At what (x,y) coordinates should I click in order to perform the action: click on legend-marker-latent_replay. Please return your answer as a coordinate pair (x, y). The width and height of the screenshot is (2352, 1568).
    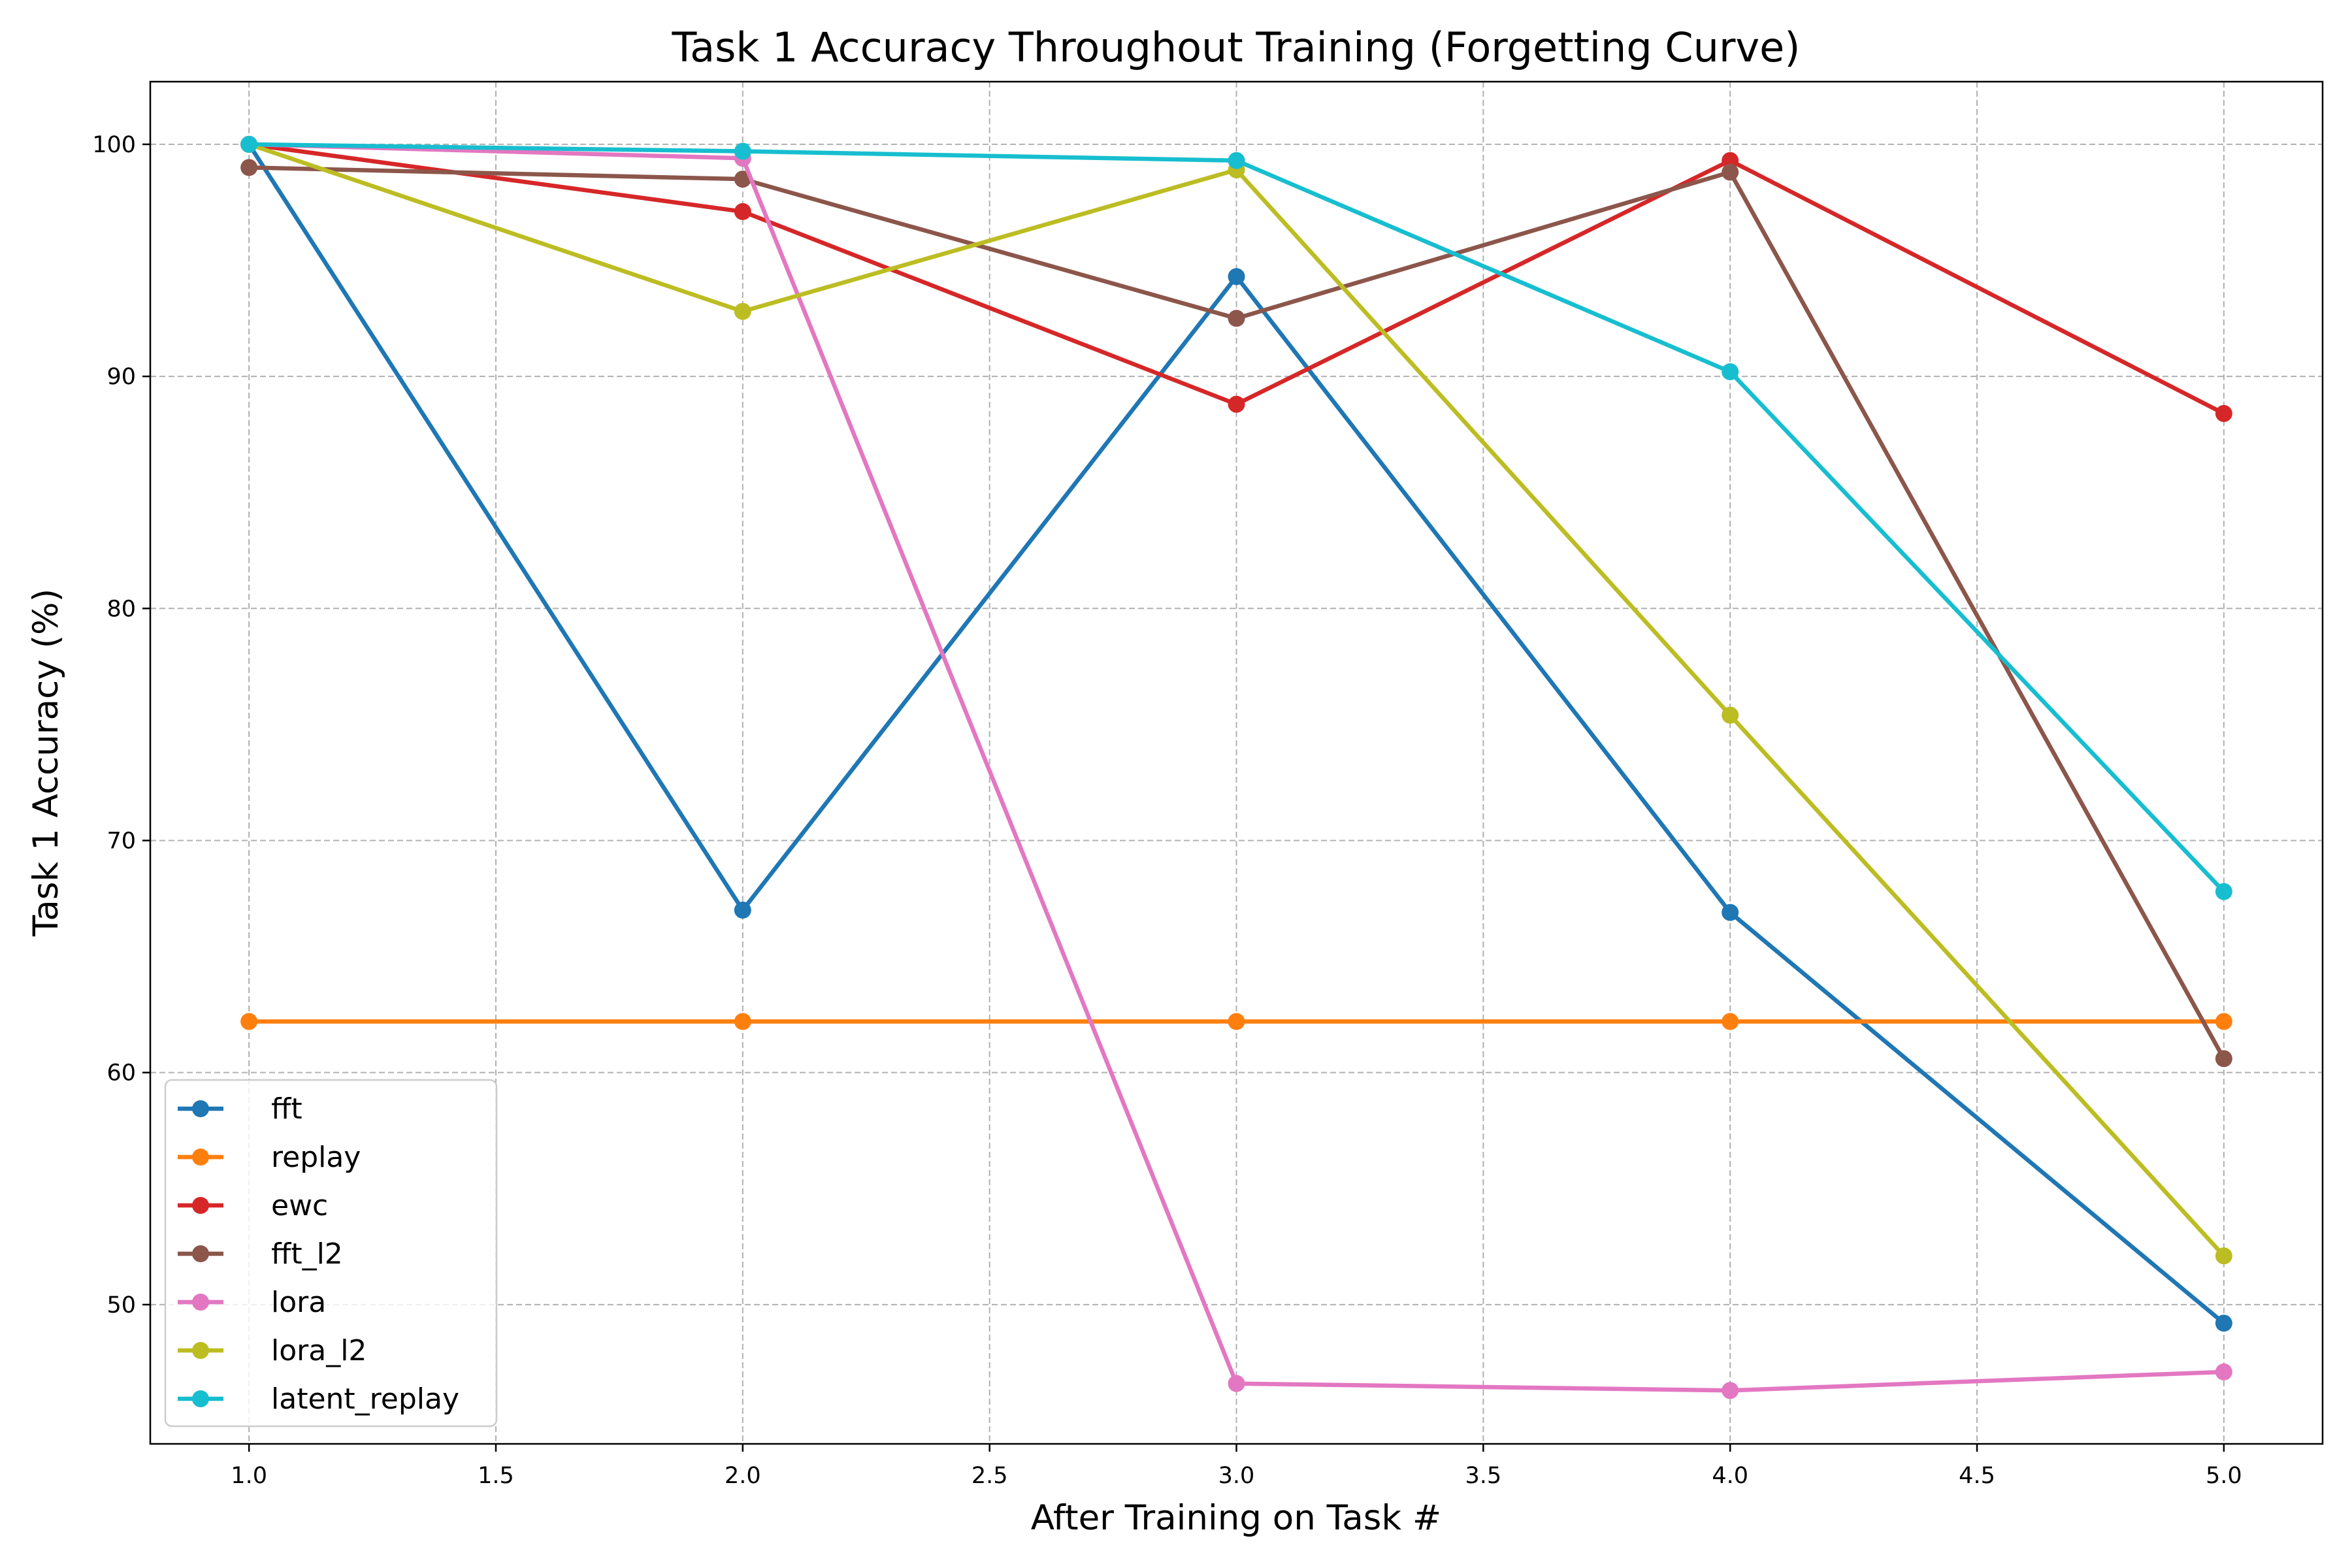
    Looking at the image, I should click on (200, 1398).